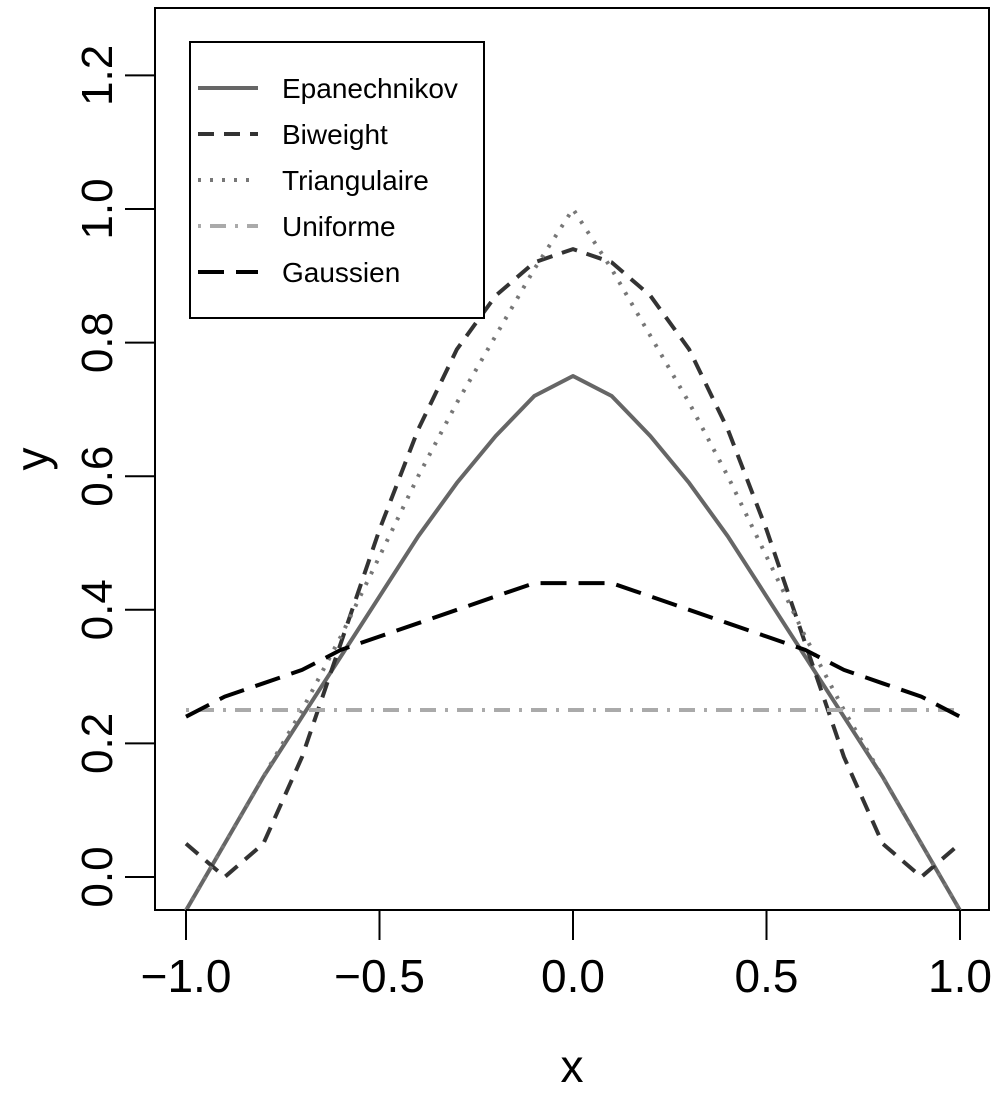 Image resolution: width=994 pixels, height=1093 pixels. Describe the element at coordinates (97, 876) in the screenshot. I see `y-tick-label: 0.0` at that location.